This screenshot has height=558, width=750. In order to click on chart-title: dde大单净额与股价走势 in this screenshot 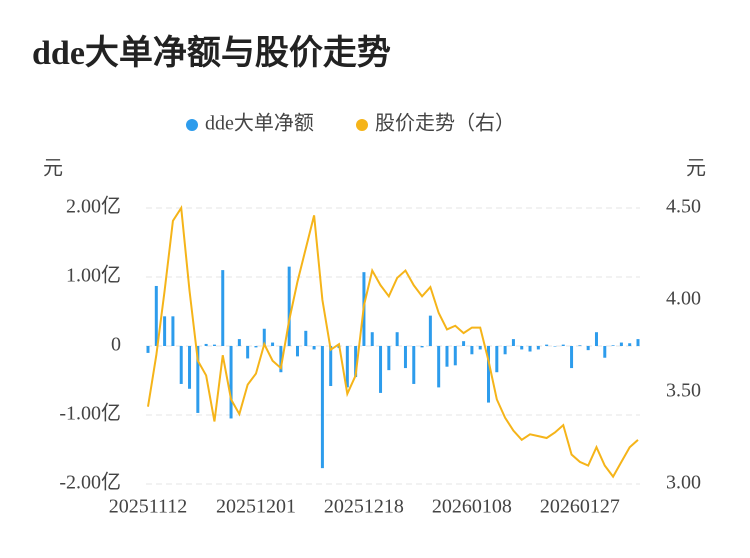, I will do `click(211, 53)`.